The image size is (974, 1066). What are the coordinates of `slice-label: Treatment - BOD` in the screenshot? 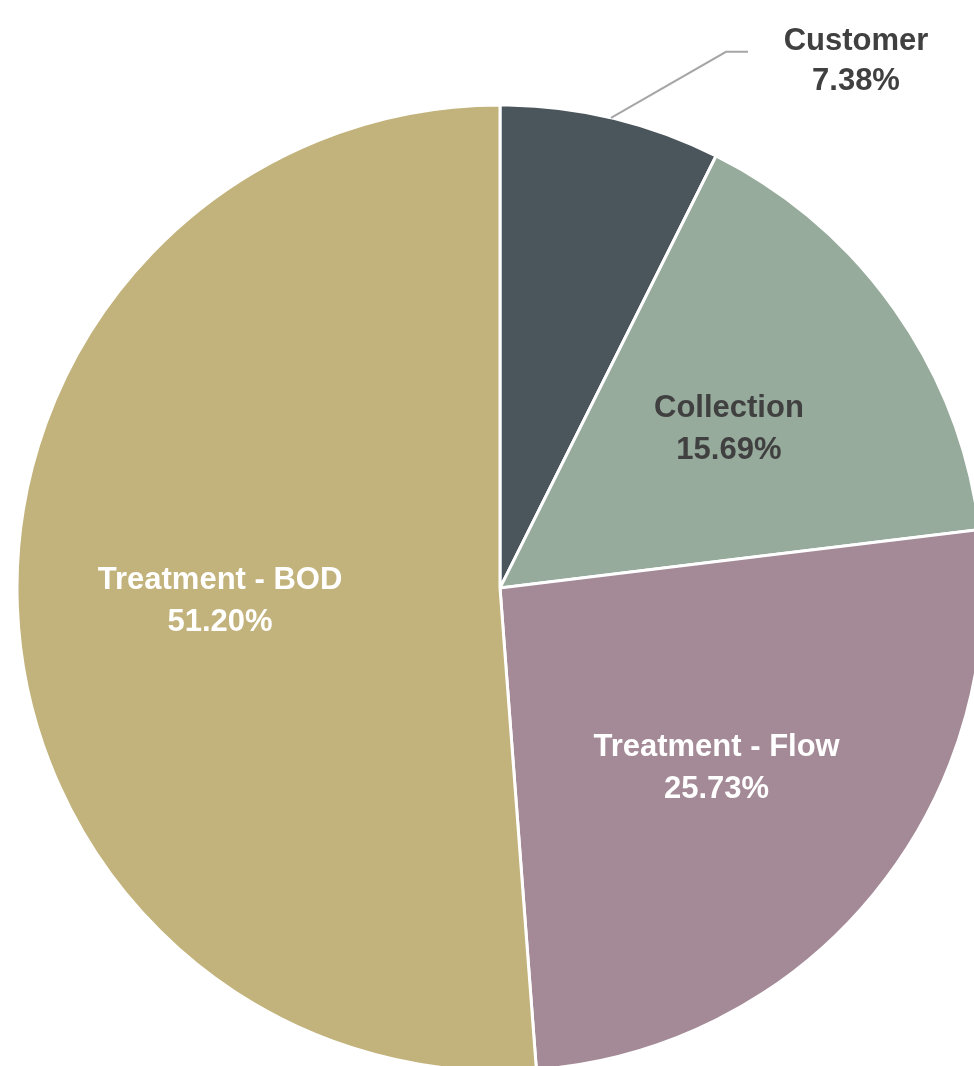 It's located at (220, 578).